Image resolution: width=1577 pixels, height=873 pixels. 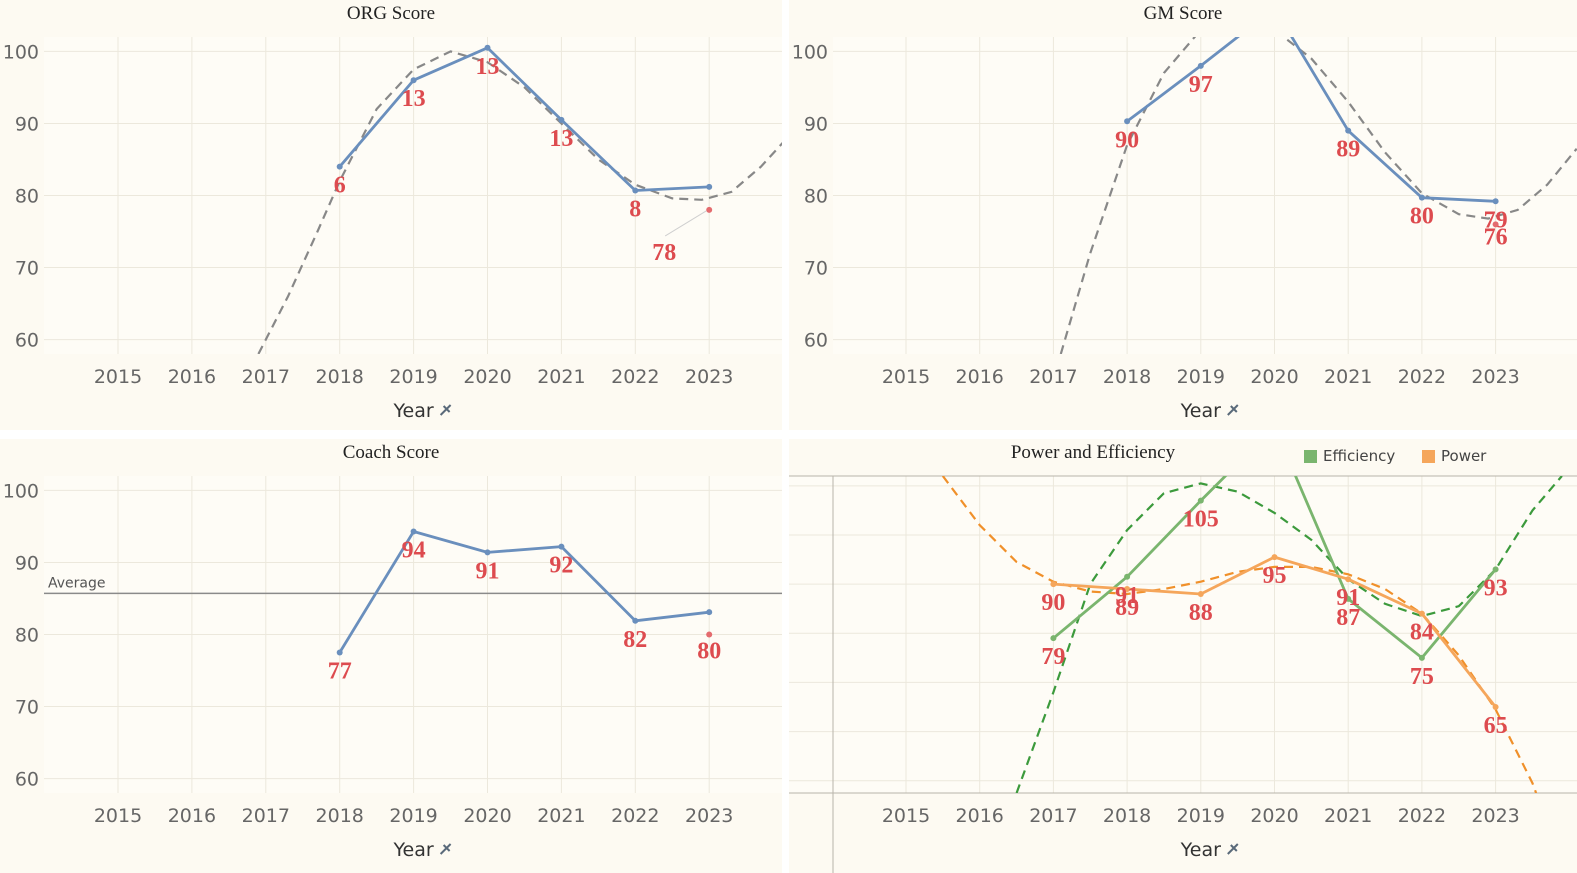 I want to click on label-leader-line, so click(x=685, y=223).